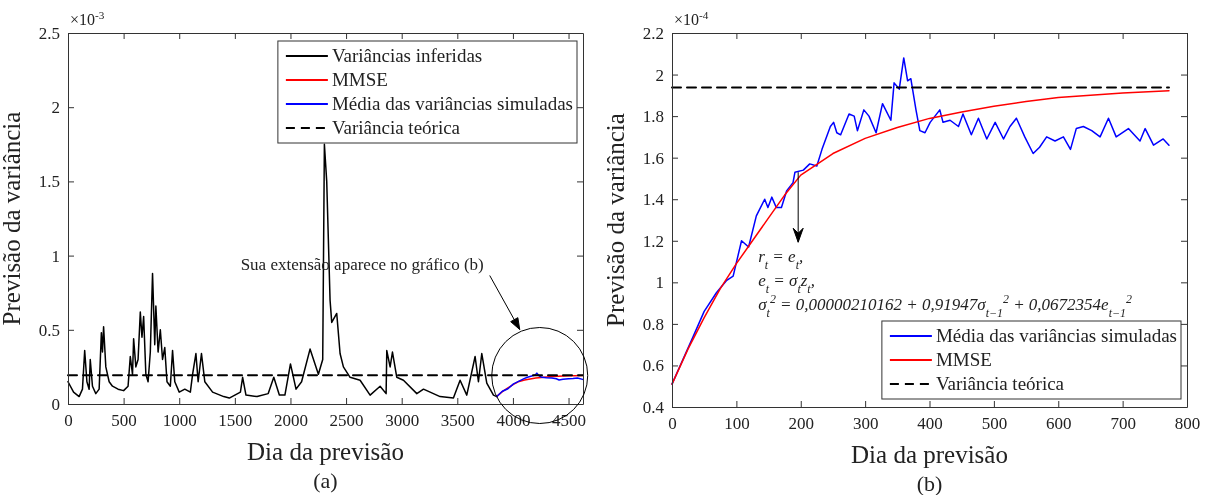  What do you see at coordinates (930, 424) in the screenshot?
I see `x-tick-label: 400` at bounding box center [930, 424].